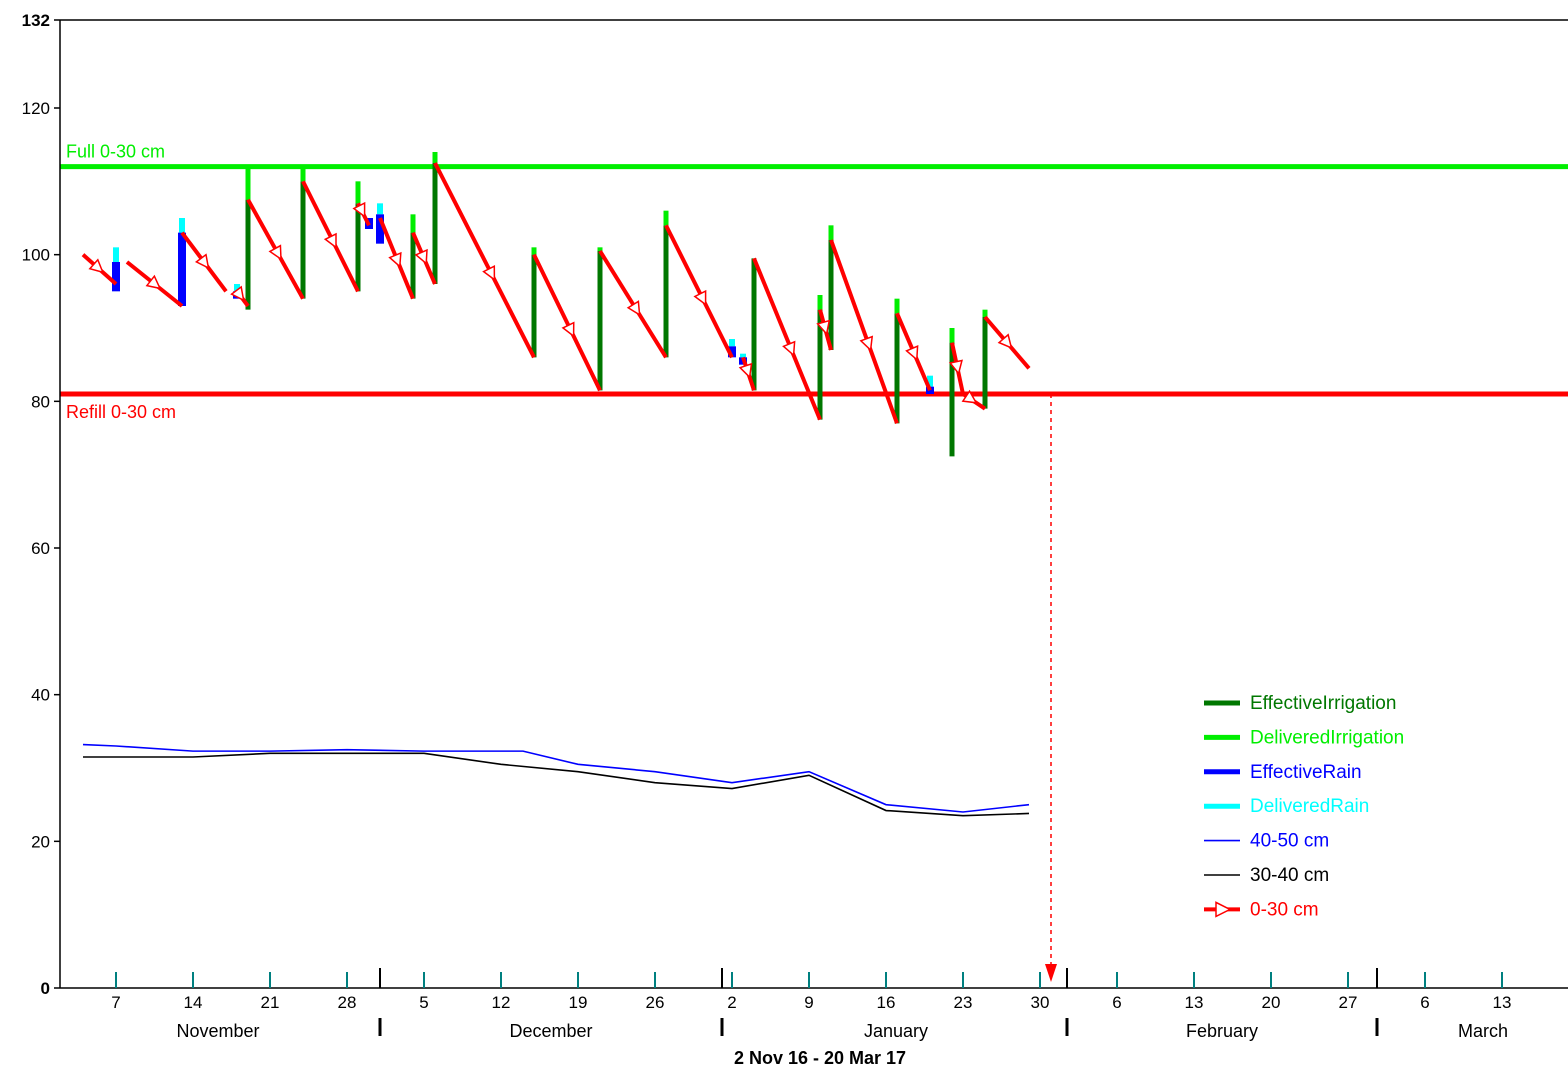 This screenshot has height=1072, width=1568. Describe the element at coordinates (731, 1002) in the screenshot. I see `x-tick-label: 2` at that location.